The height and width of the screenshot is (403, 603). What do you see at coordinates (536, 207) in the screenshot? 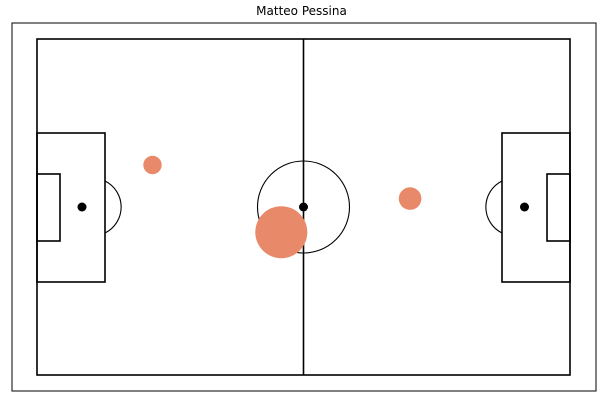
I see `right-penalty-area` at bounding box center [536, 207].